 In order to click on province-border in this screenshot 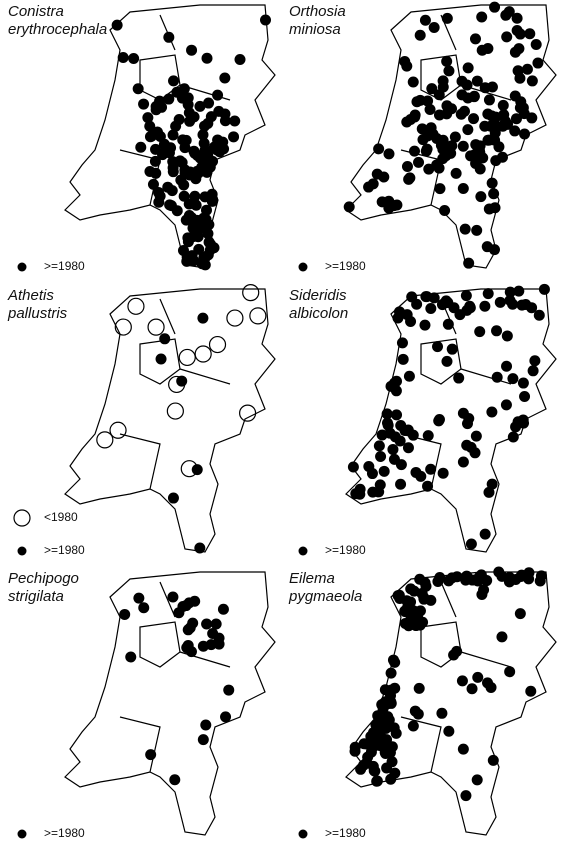, I will do `click(456, 677)`.